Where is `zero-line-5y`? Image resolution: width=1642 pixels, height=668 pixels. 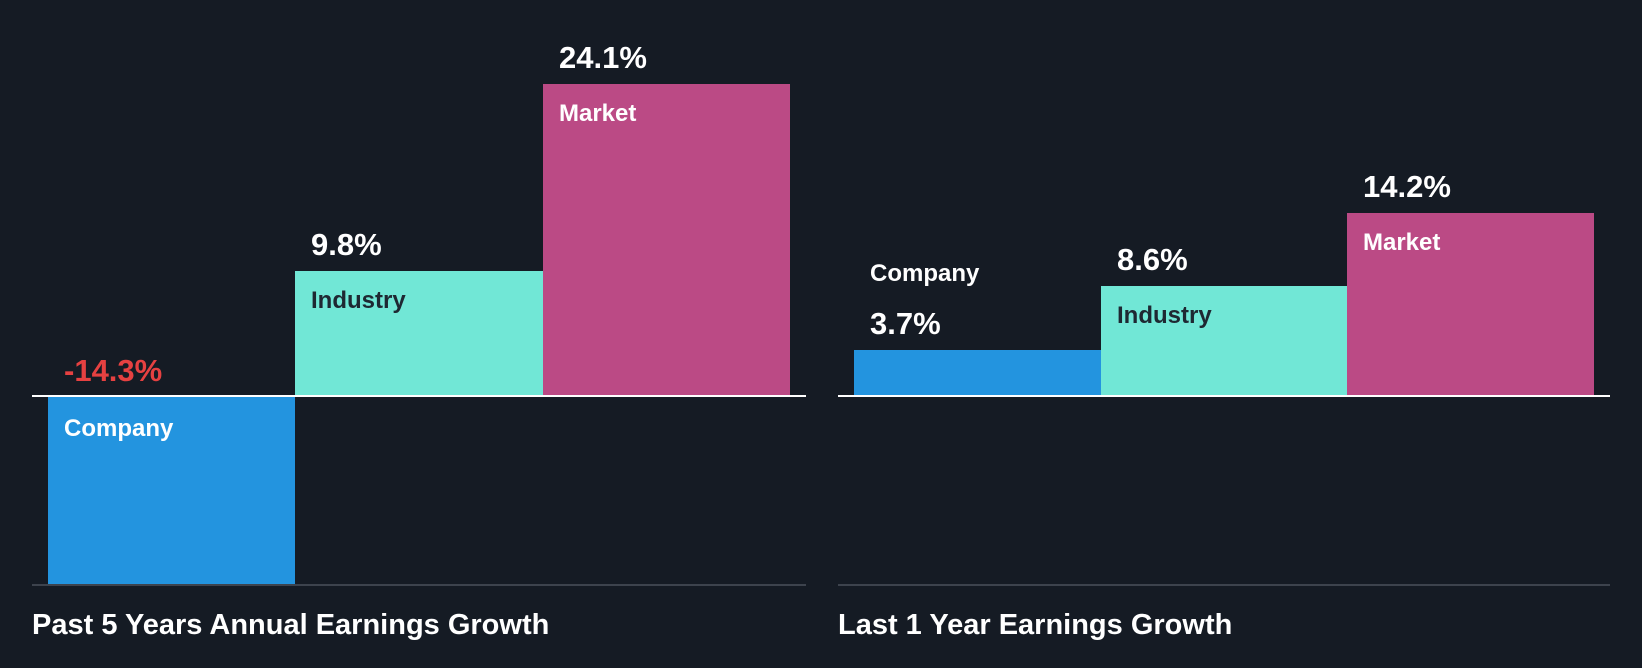 zero-line-5y is located at coordinates (419, 396).